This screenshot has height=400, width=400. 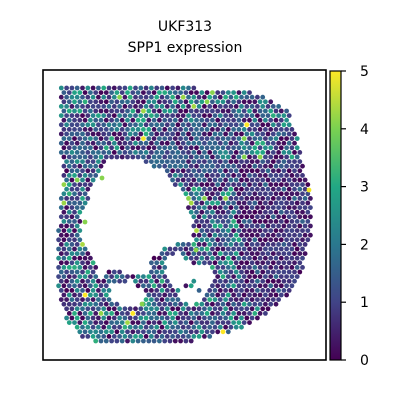 I want to click on chart-title-line2: SPP1 expression, so click(x=185, y=48).